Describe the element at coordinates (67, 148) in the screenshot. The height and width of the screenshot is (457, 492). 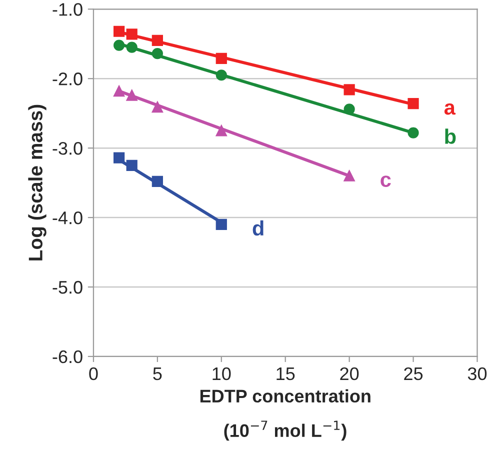
I see `y-tick-label: -3.0` at that location.